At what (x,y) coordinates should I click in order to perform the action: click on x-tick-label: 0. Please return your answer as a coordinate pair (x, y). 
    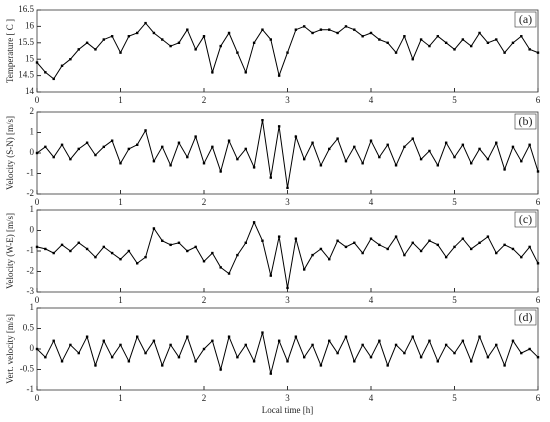
    Looking at the image, I should click on (37, 398).